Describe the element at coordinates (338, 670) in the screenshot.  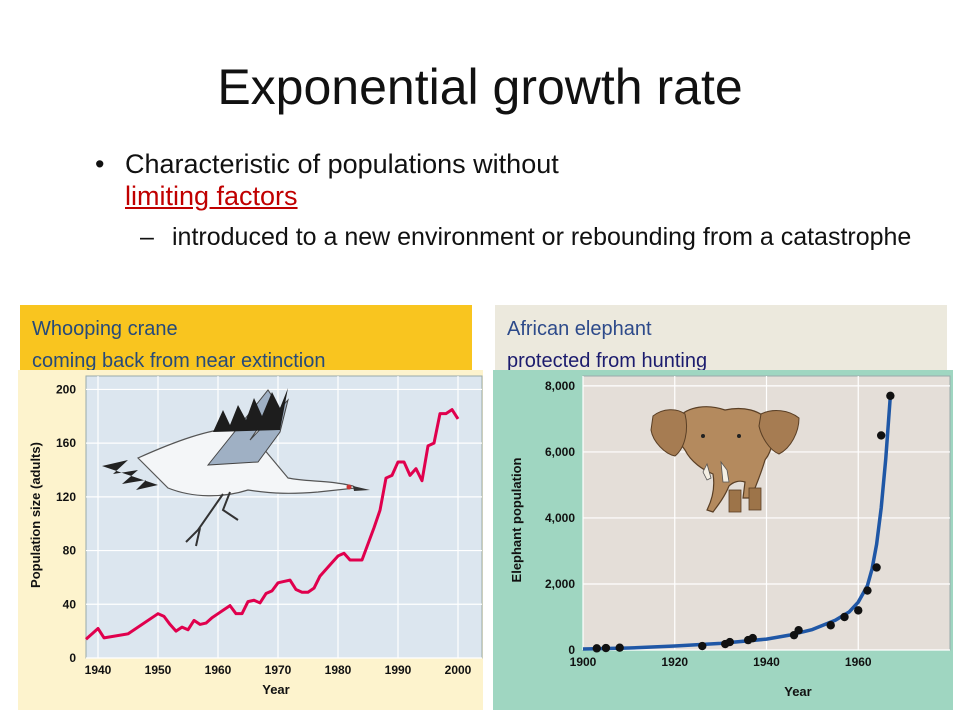
I see `crane-x-tick-label: 1980` at that location.